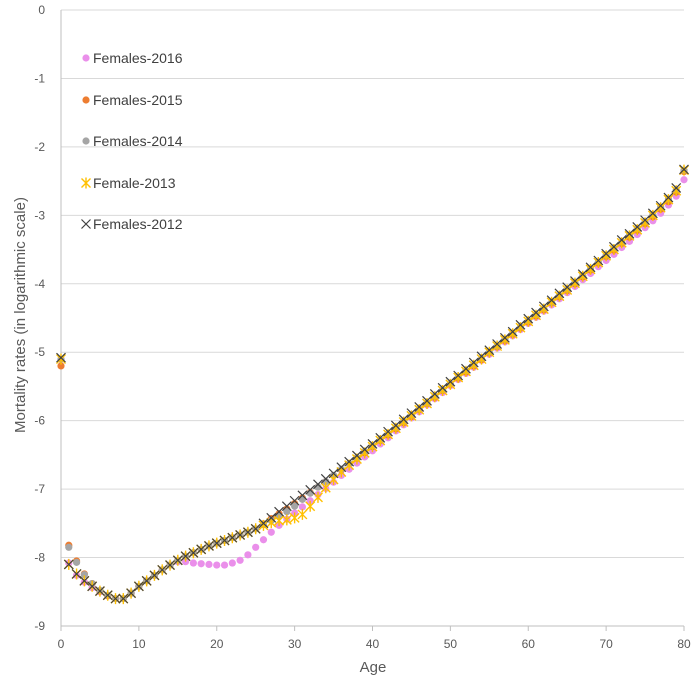  What do you see at coordinates (39, 147) in the screenshot?
I see `y-tick-label: -2` at bounding box center [39, 147].